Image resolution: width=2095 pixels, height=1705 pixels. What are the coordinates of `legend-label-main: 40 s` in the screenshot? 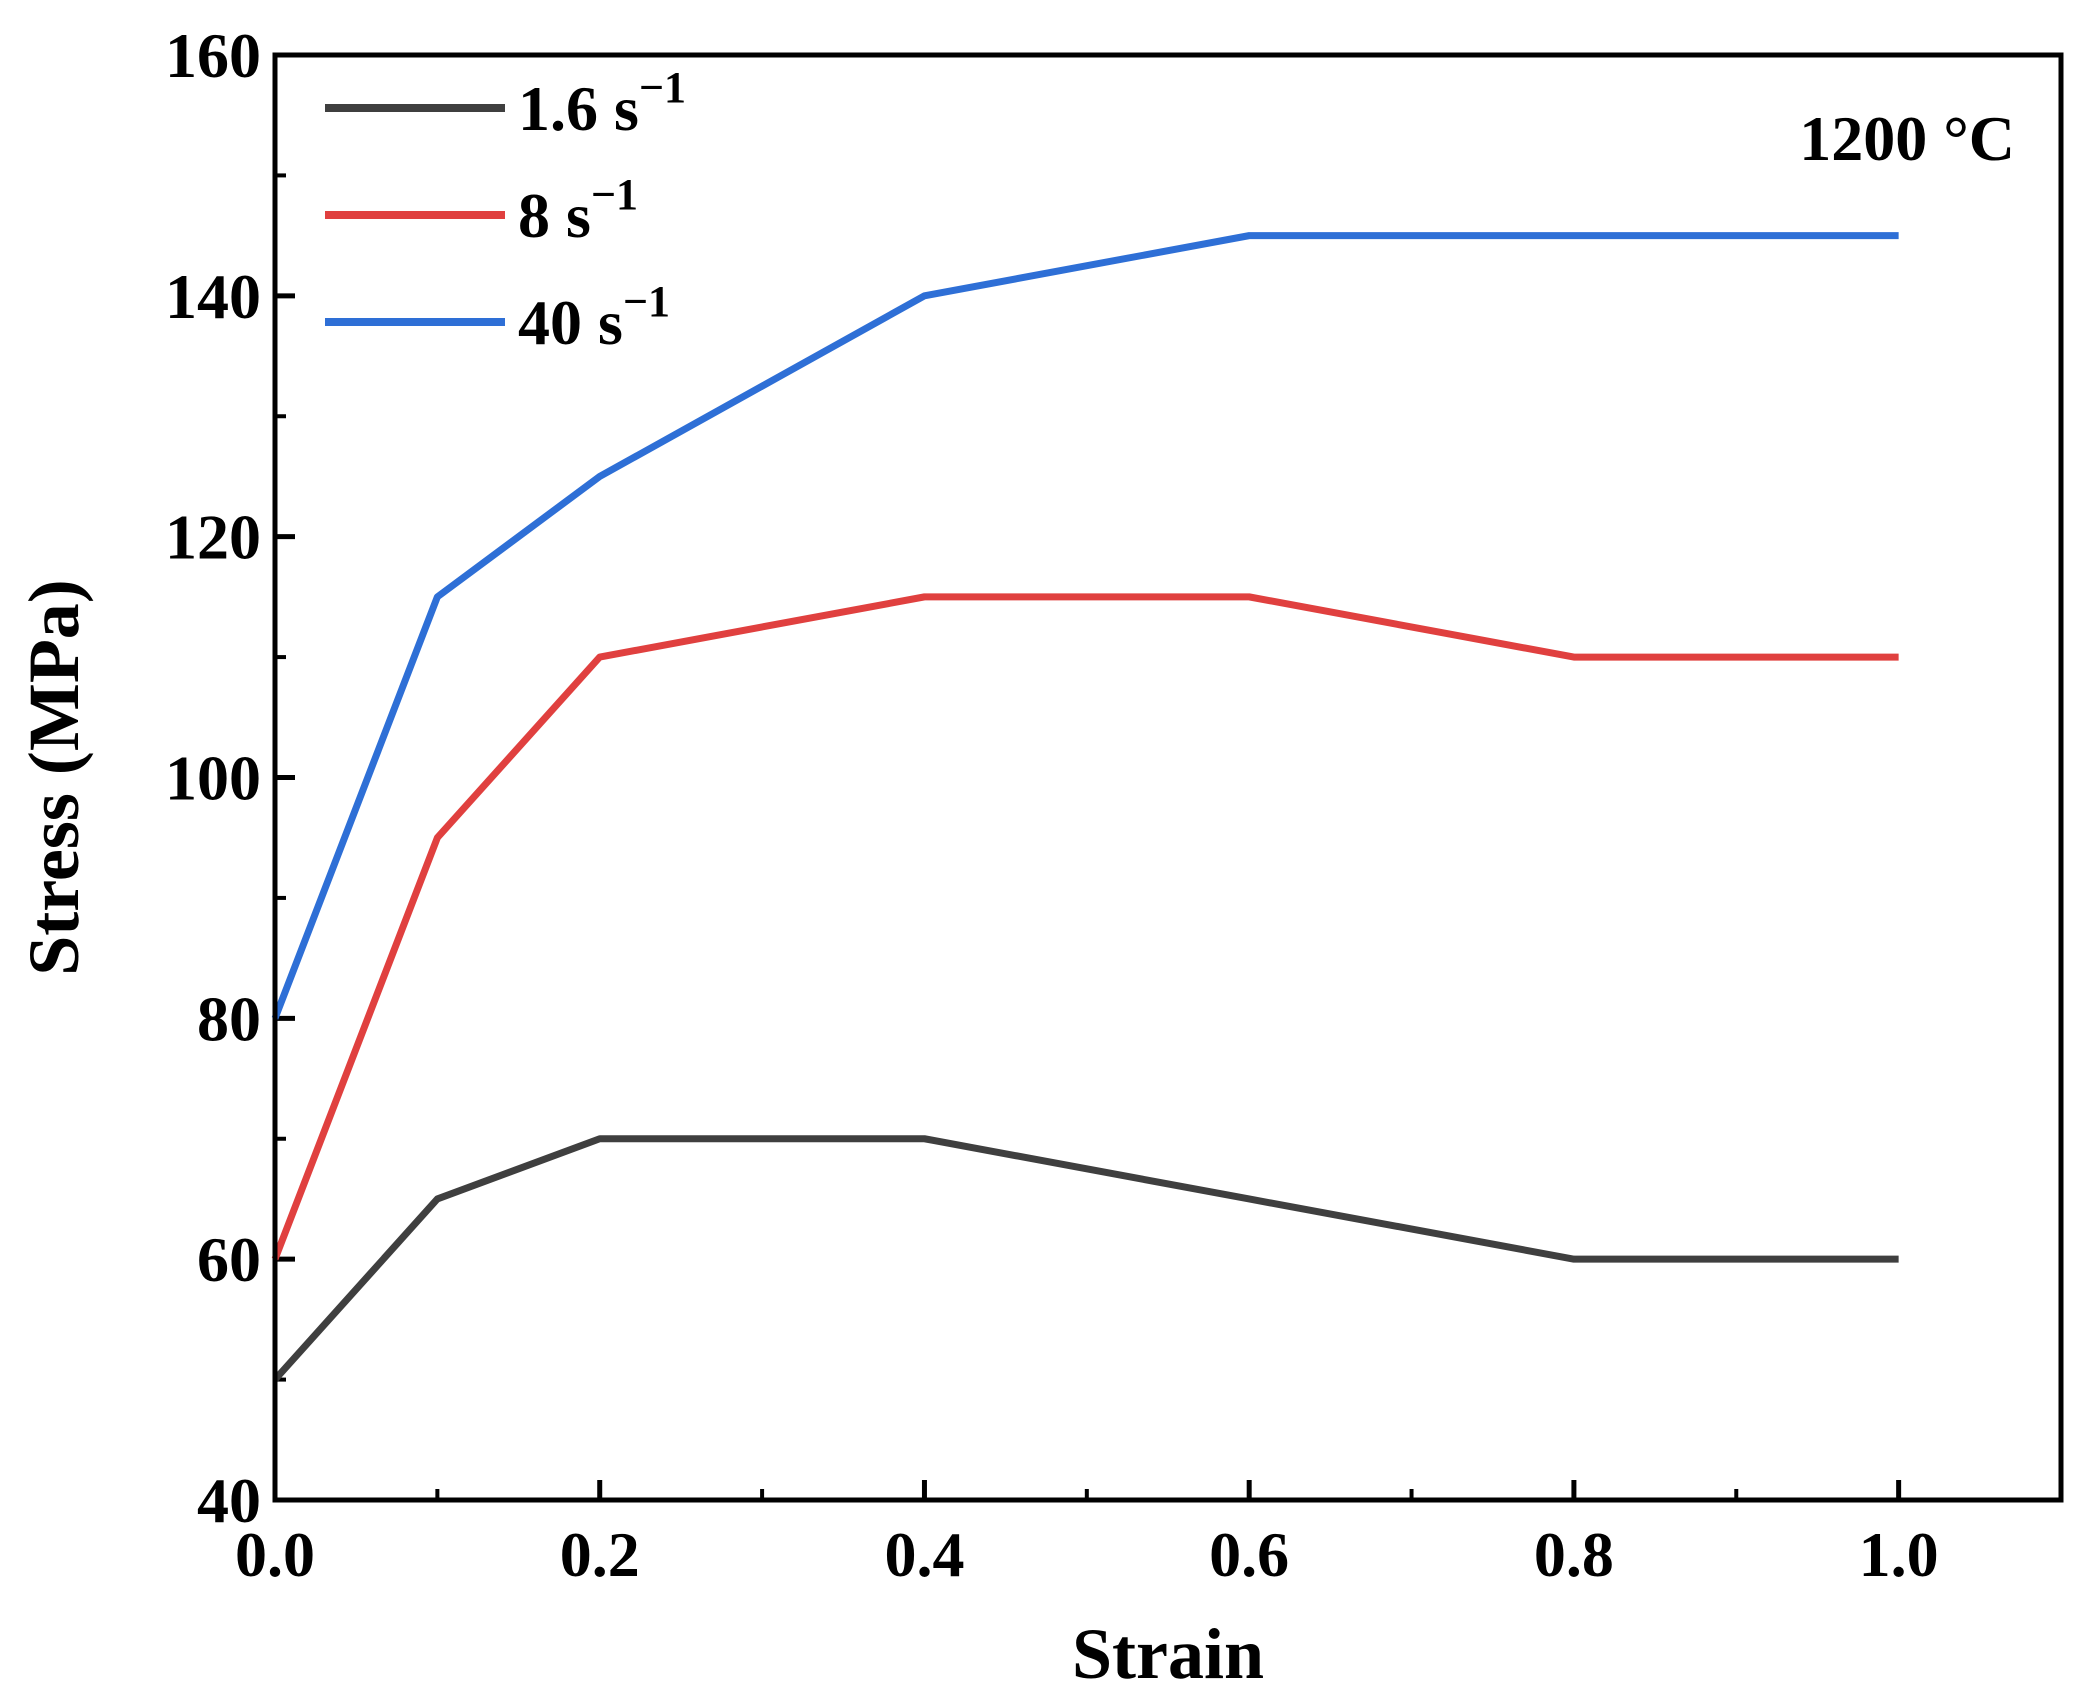 It's located at (570, 322).